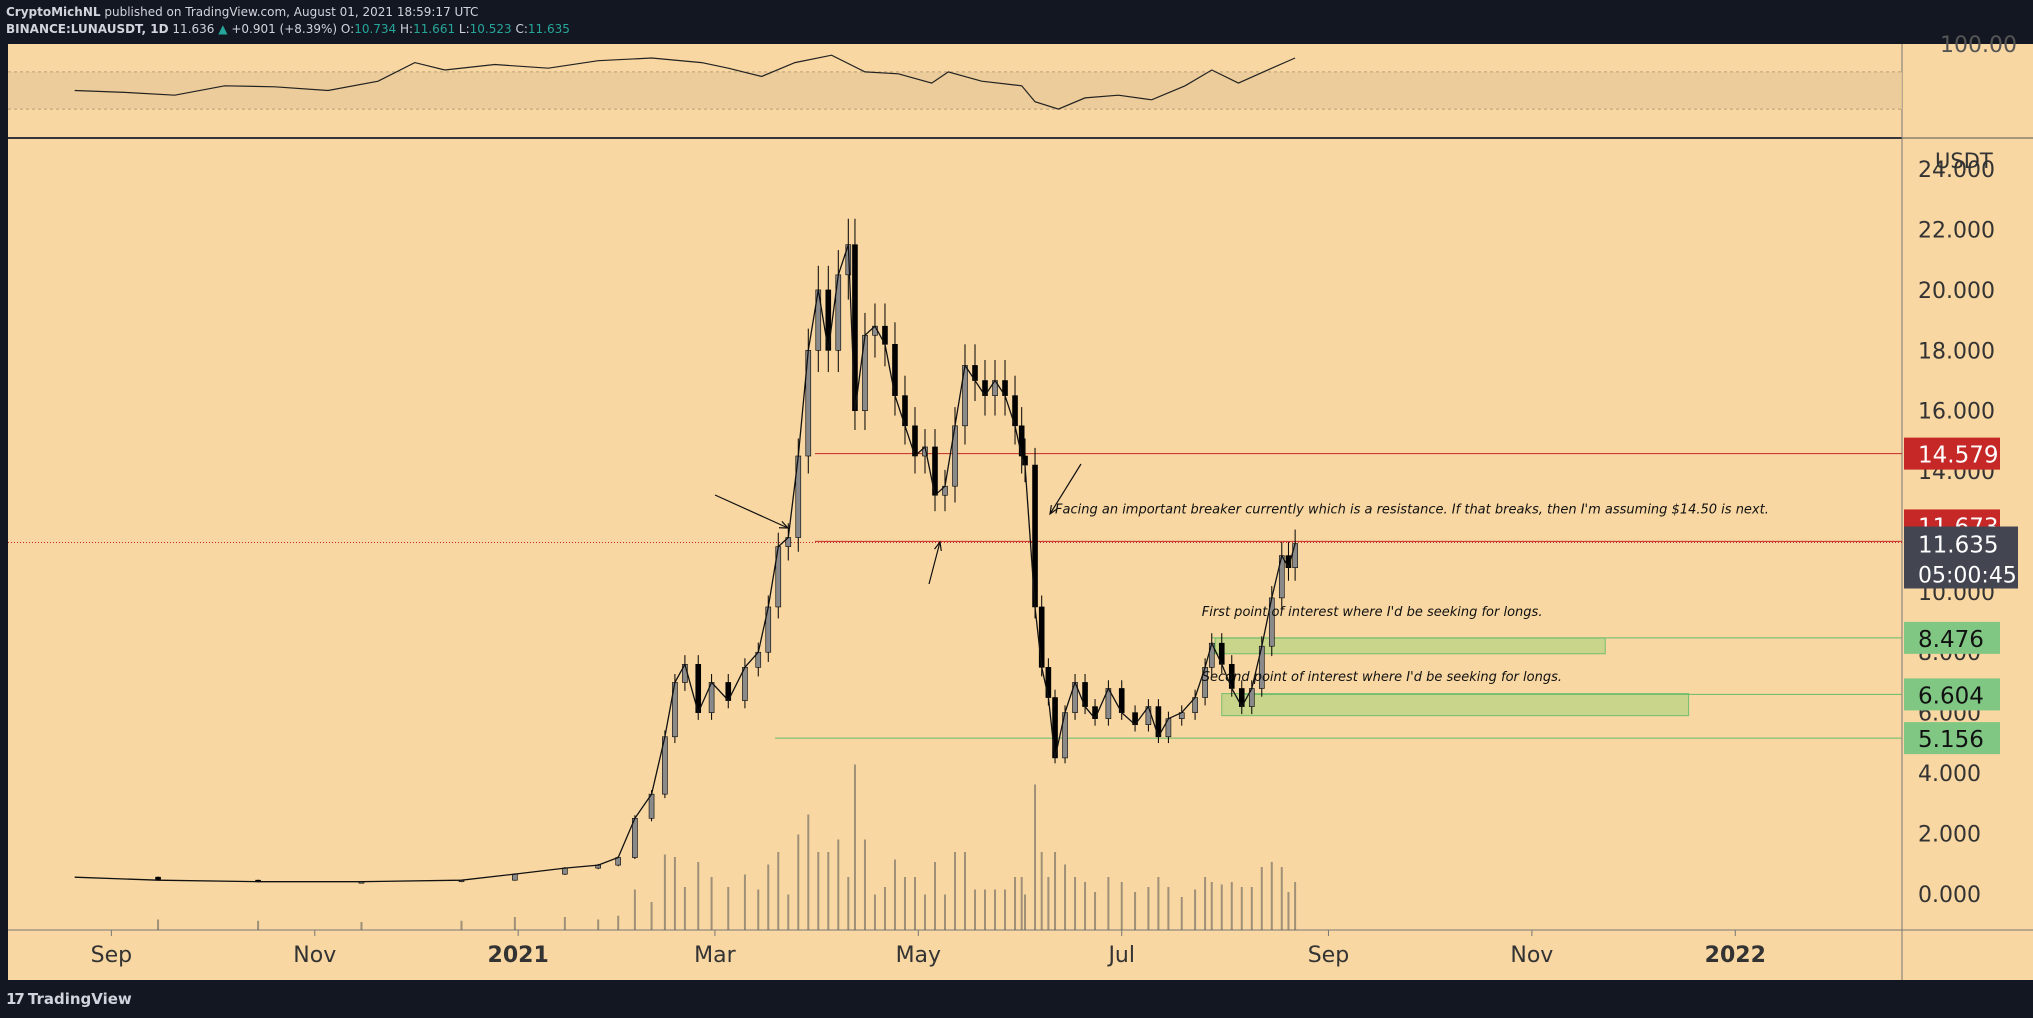 This screenshot has height=1018, width=2033. What do you see at coordinates (715, 955) in the screenshot?
I see `x-tick-label: Mar` at bounding box center [715, 955].